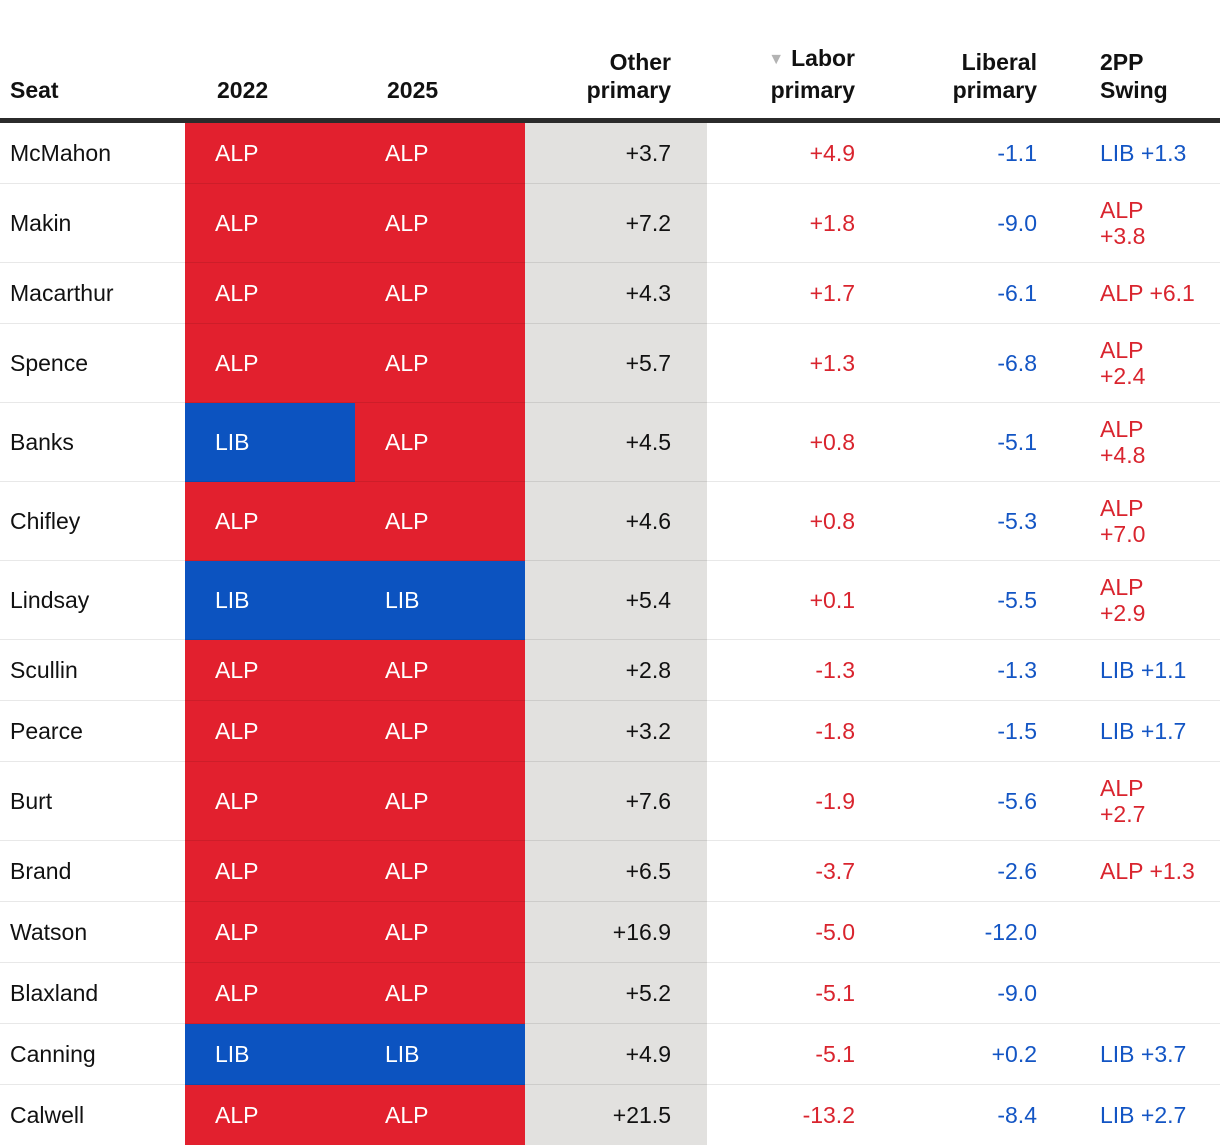 The image size is (1220, 1145). What do you see at coordinates (781, 90) in the screenshot?
I see `column-header-label: primary` at bounding box center [781, 90].